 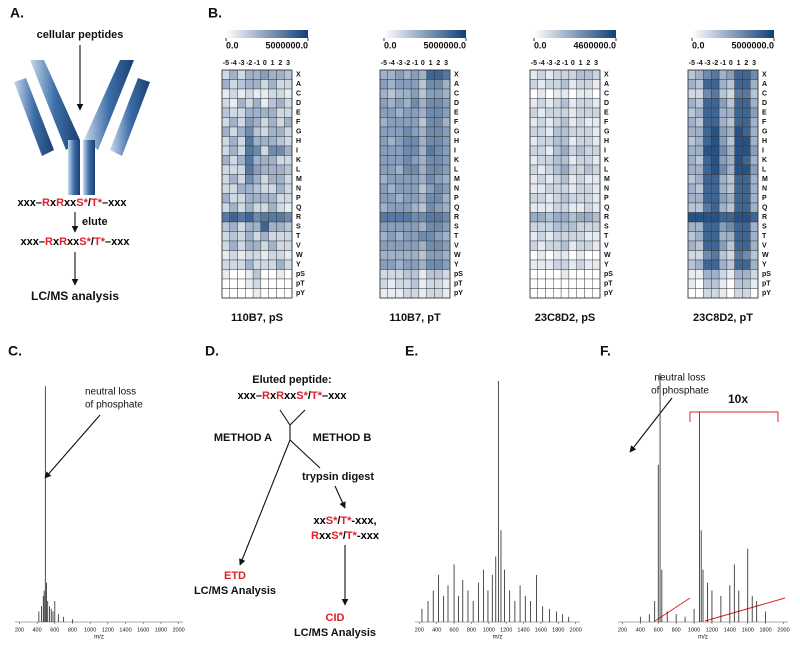 What do you see at coordinates (384, 63) in the screenshot?
I see `column-label: -5` at bounding box center [384, 63].